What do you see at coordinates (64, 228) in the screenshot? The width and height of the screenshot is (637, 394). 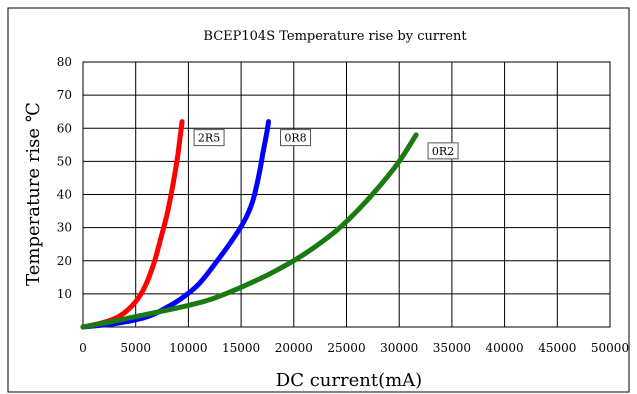 I see `y-tick-label: 30` at bounding box center [64, 228].